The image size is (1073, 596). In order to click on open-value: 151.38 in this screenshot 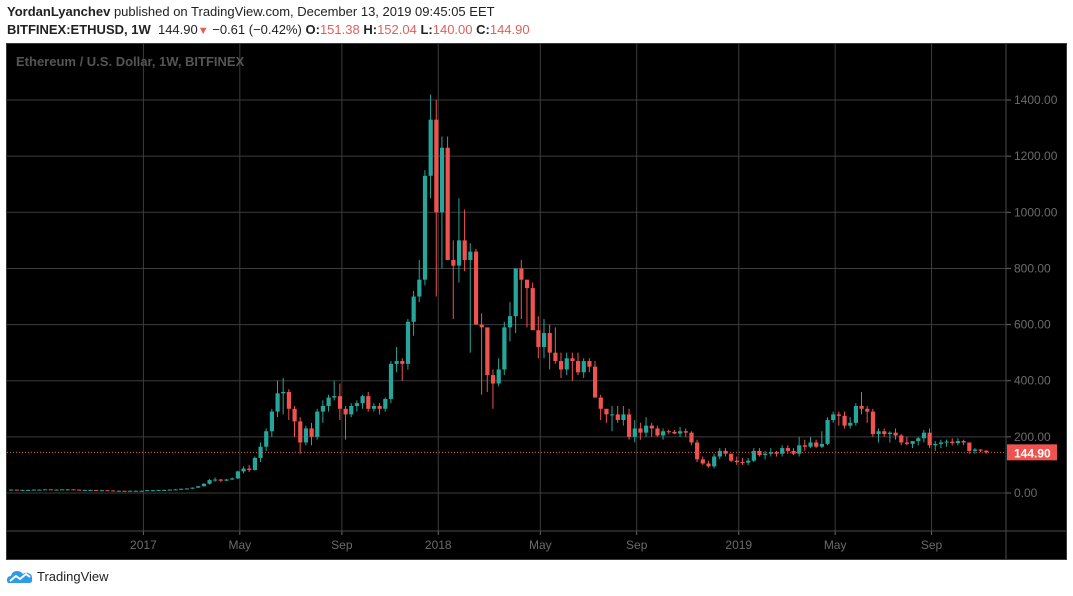, I will do `click(339, 29)`.